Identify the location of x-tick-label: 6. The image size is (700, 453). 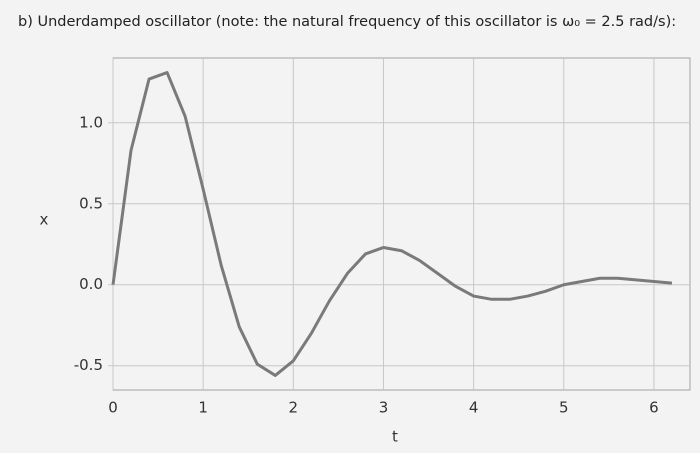
(654, 408).